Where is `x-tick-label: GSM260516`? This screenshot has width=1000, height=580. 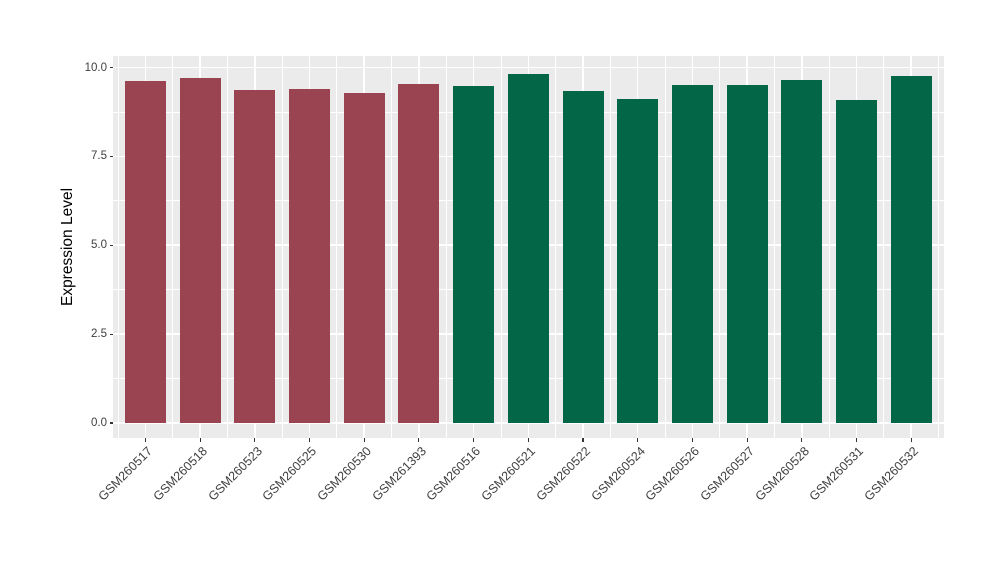
x-tick-label: GSM260516 is located at coordinates (453, 474).